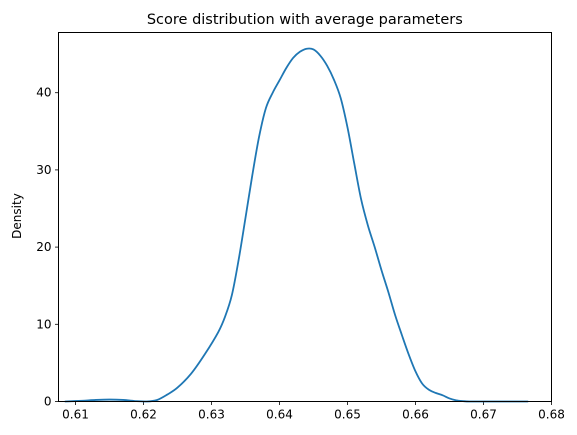 The image size is (577, 435). Describe the element at coordinates (75, 415) in the screenshot. I see `x-tick-label: 0.61` at that location.